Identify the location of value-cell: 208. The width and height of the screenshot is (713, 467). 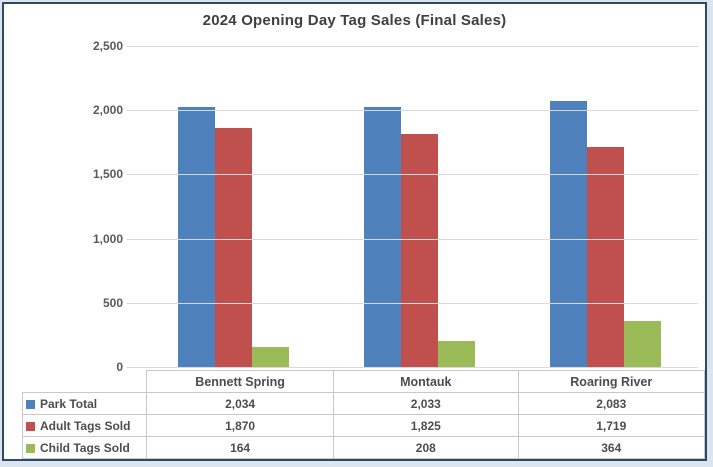
(426, 447).